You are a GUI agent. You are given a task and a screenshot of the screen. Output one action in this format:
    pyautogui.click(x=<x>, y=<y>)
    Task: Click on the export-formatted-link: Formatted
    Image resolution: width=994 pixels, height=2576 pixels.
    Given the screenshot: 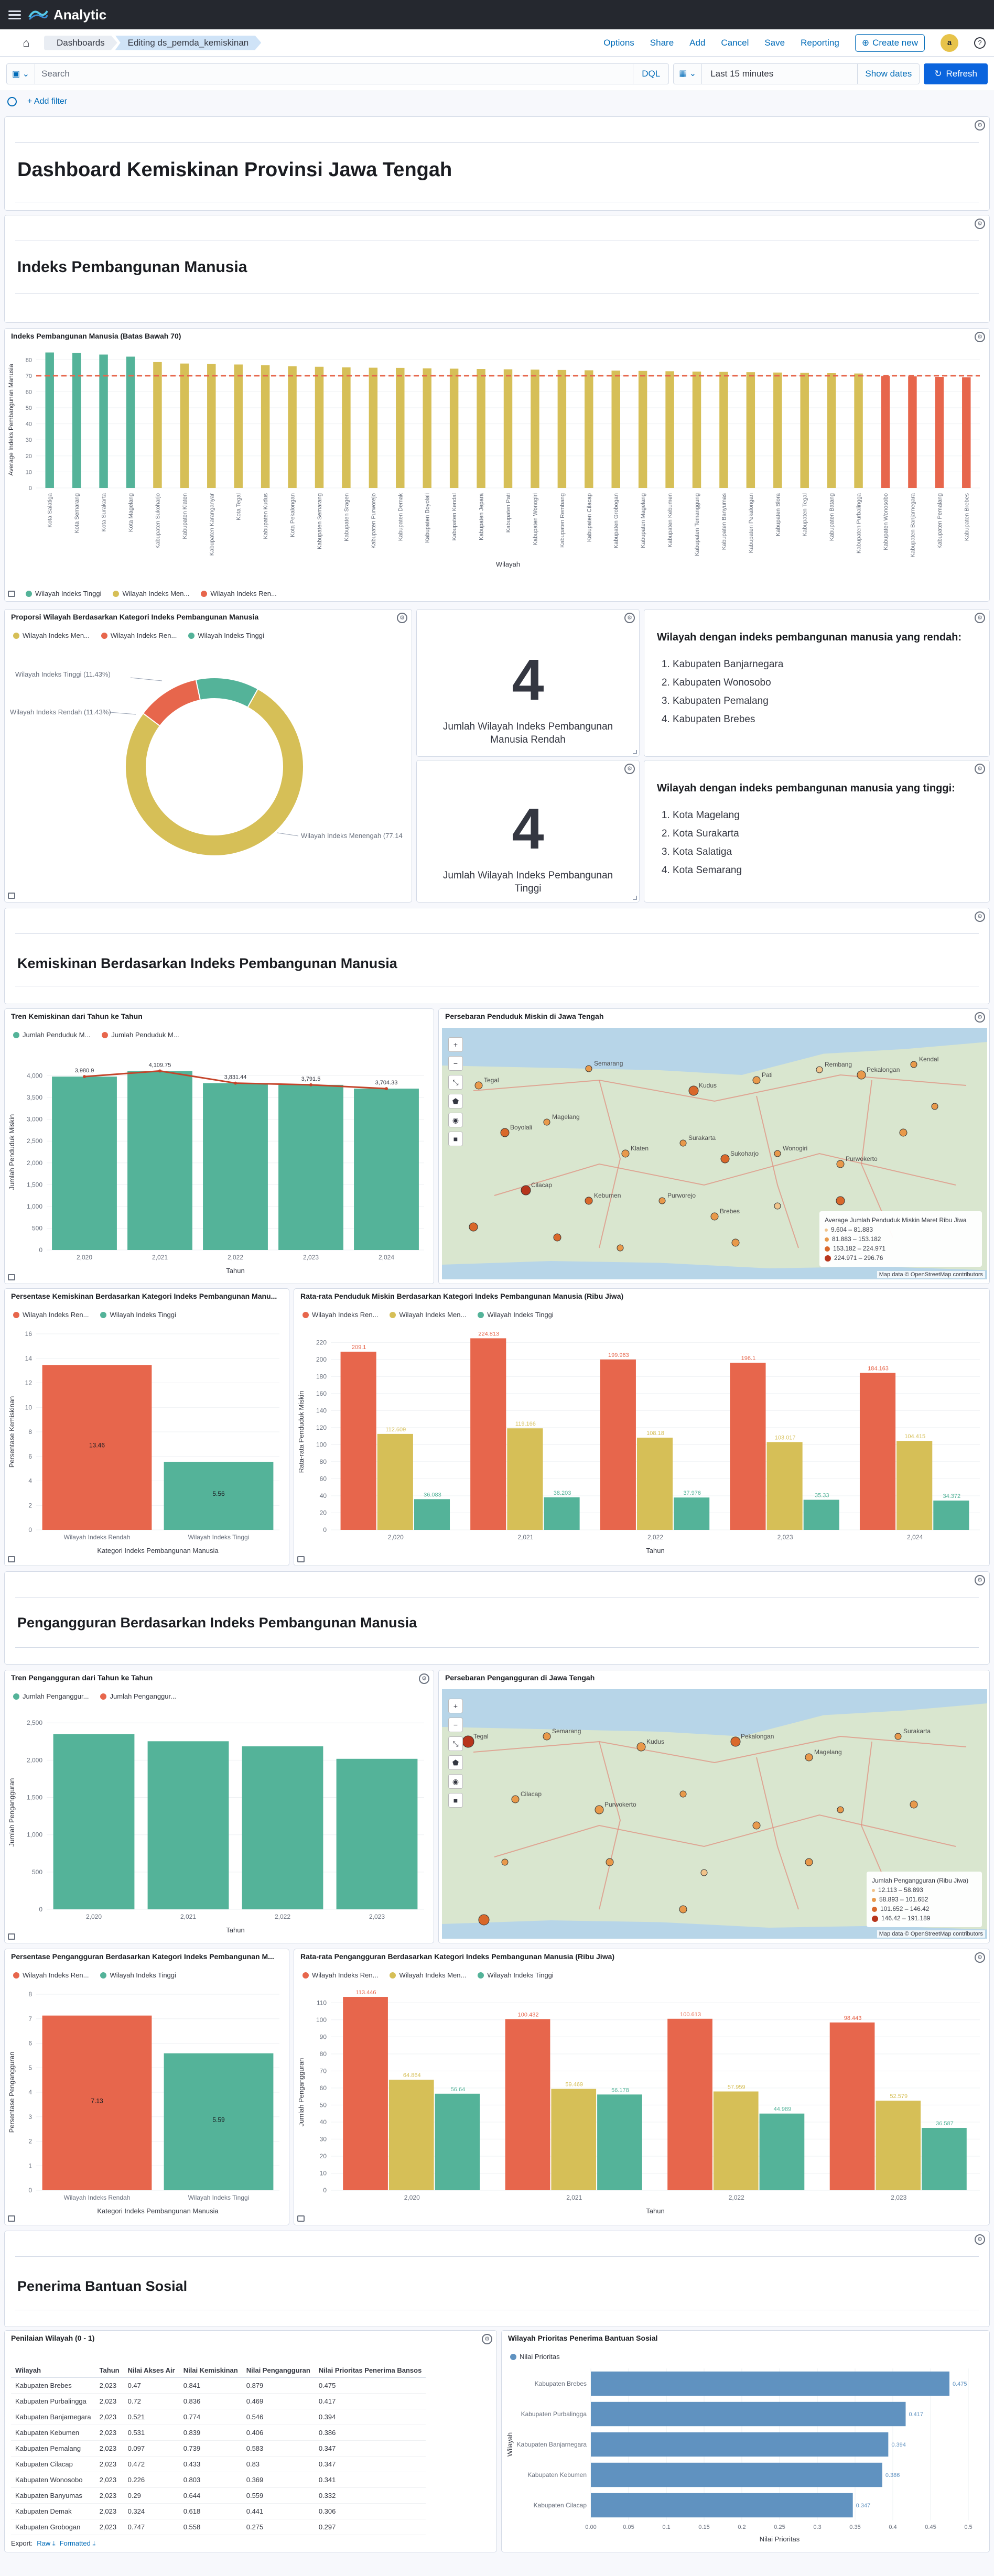 What is the action you would take?
    pyautogui.click(x=75, y=2543)
    